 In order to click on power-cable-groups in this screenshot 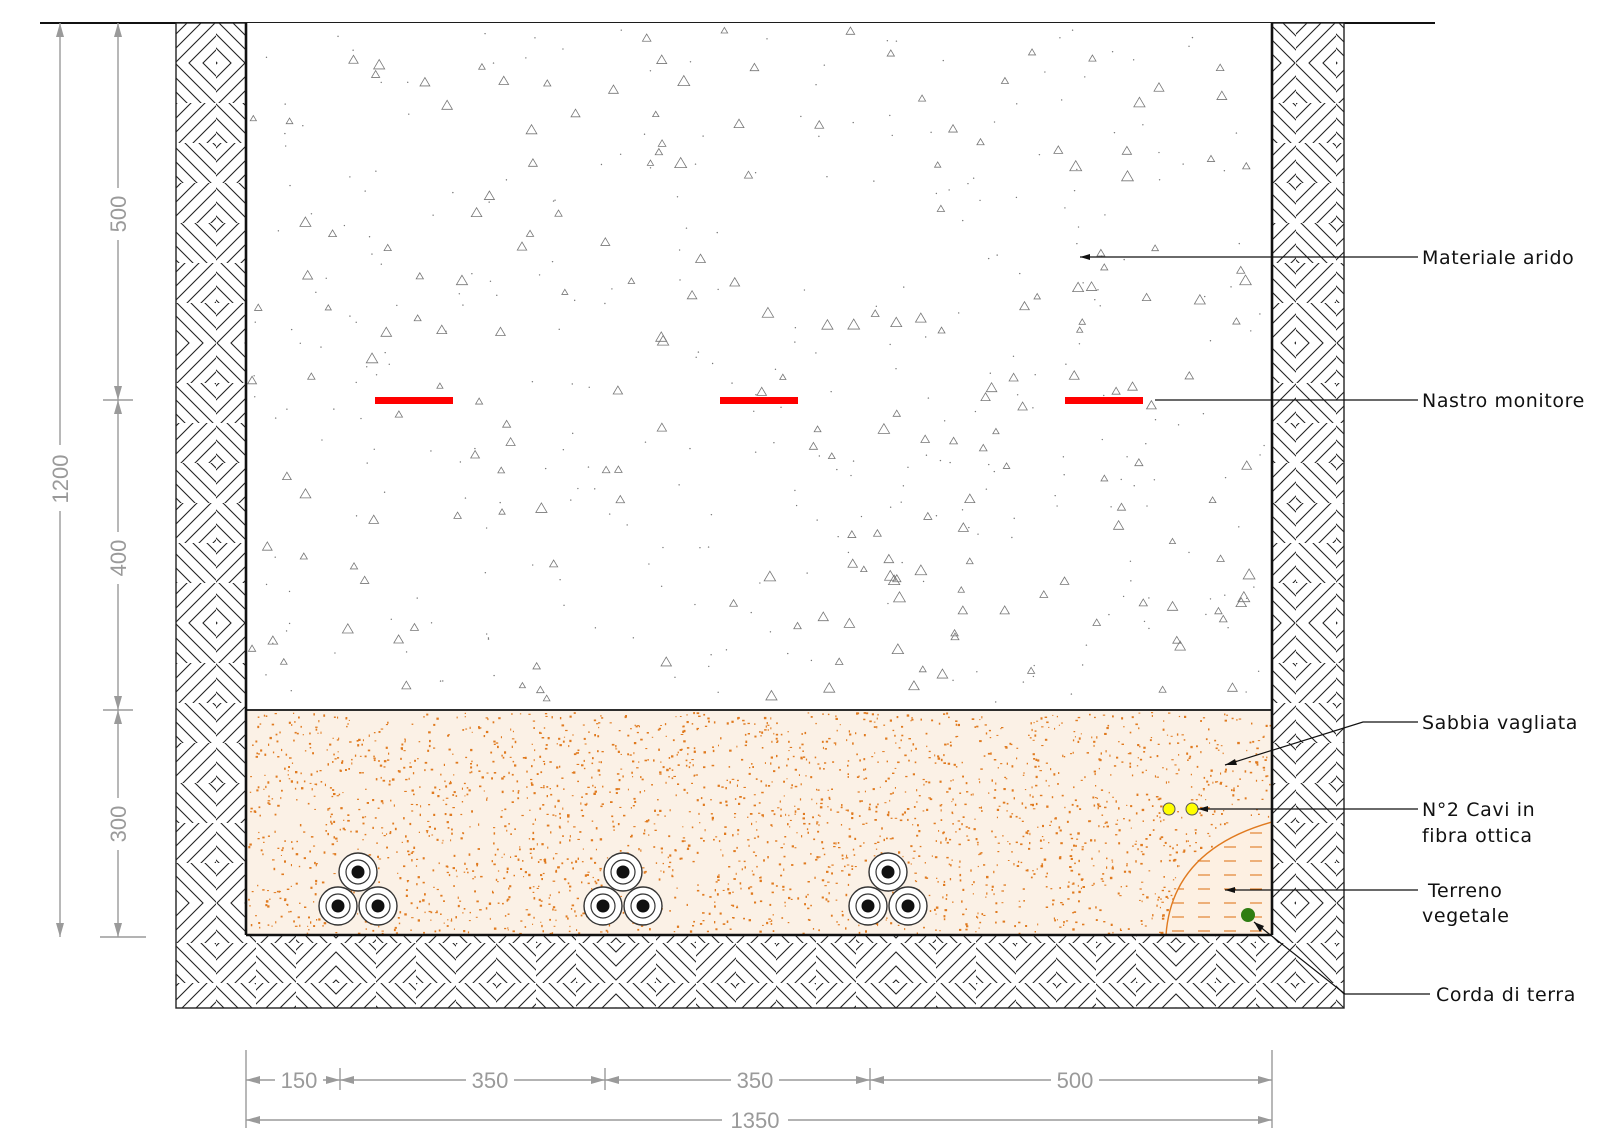, I will do `click(623, 889)`.